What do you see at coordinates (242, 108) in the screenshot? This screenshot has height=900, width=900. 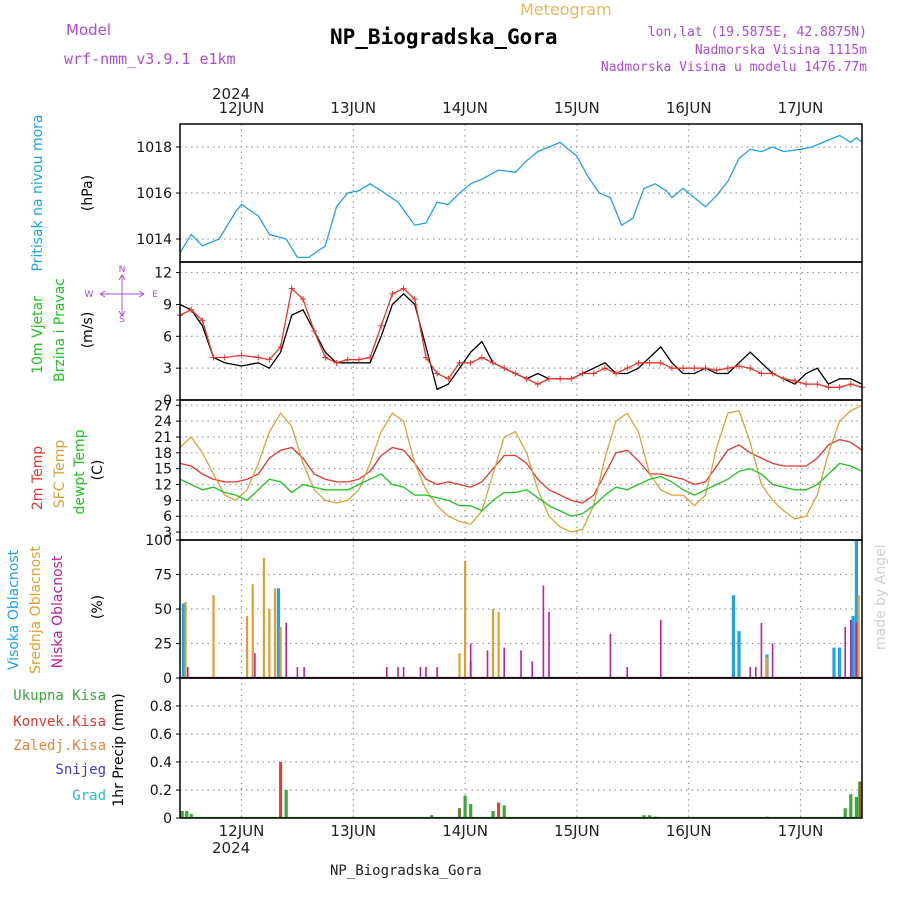 I see `x-tick-label-top: 12JUN` at bounding box center [242, 108].